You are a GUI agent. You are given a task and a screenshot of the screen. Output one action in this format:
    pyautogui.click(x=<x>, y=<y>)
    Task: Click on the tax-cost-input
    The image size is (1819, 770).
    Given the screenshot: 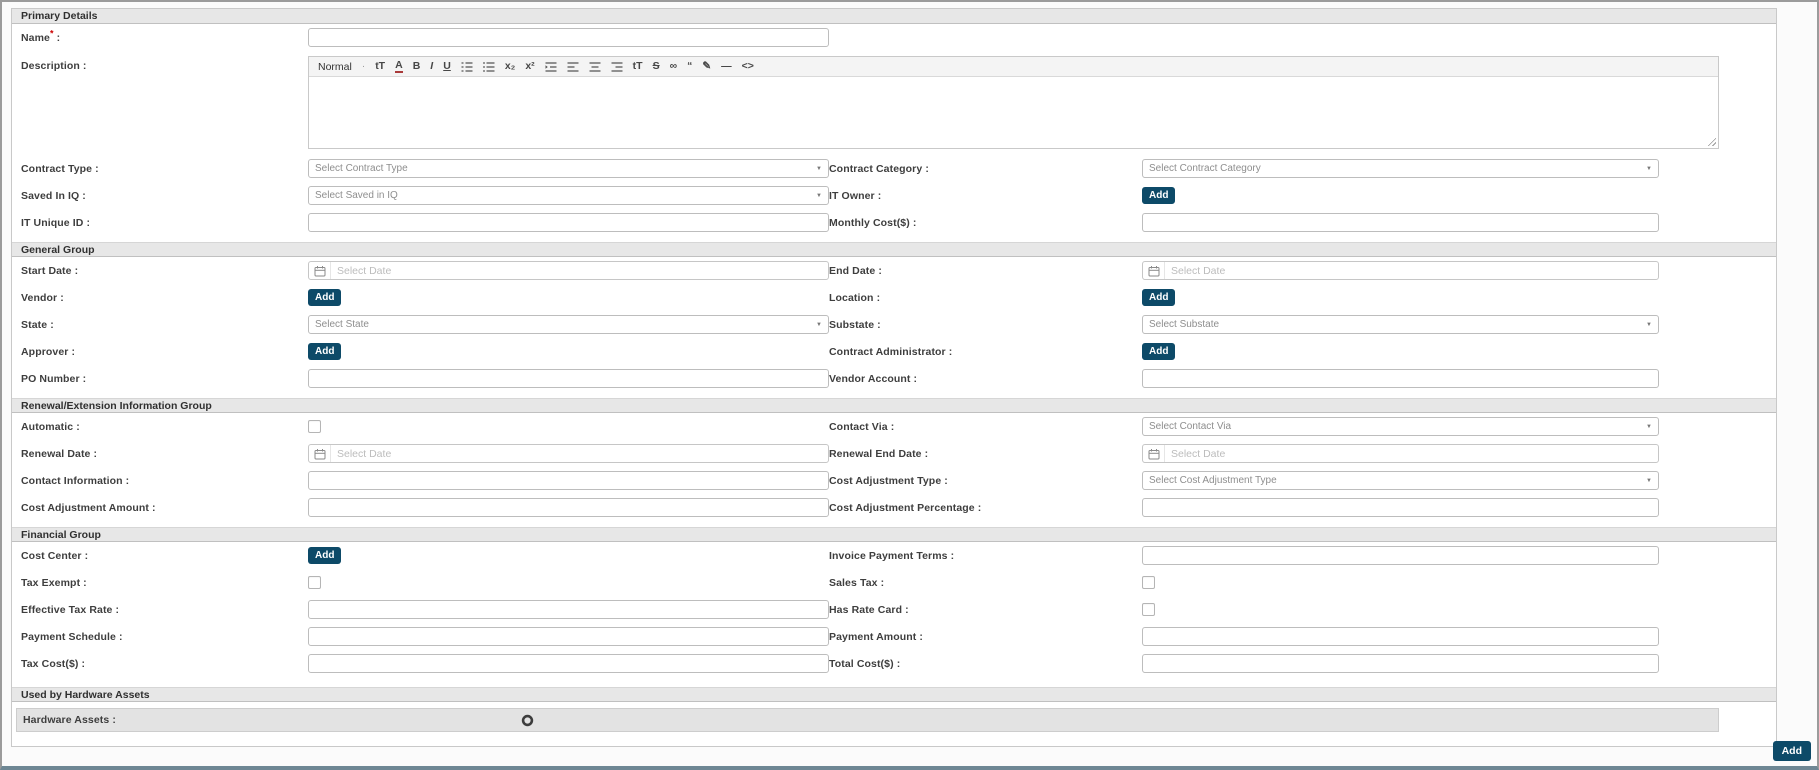 What is the action you would take?
    pyautogui.click(x=568, y=663)
    